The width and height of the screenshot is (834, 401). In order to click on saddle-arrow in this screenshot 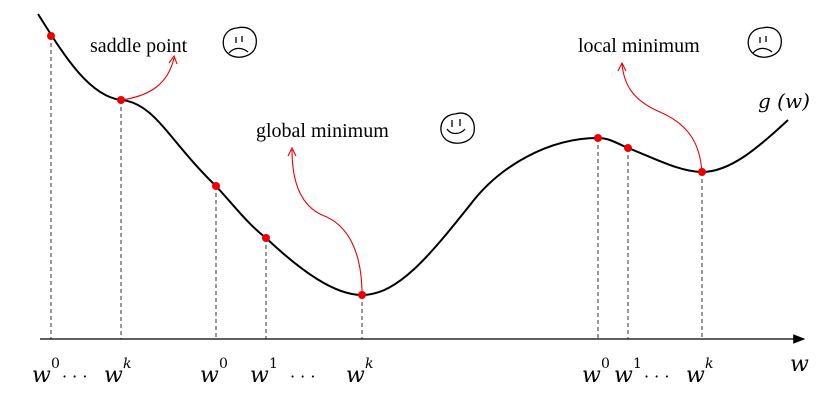, I will do `click(147, 79)`.